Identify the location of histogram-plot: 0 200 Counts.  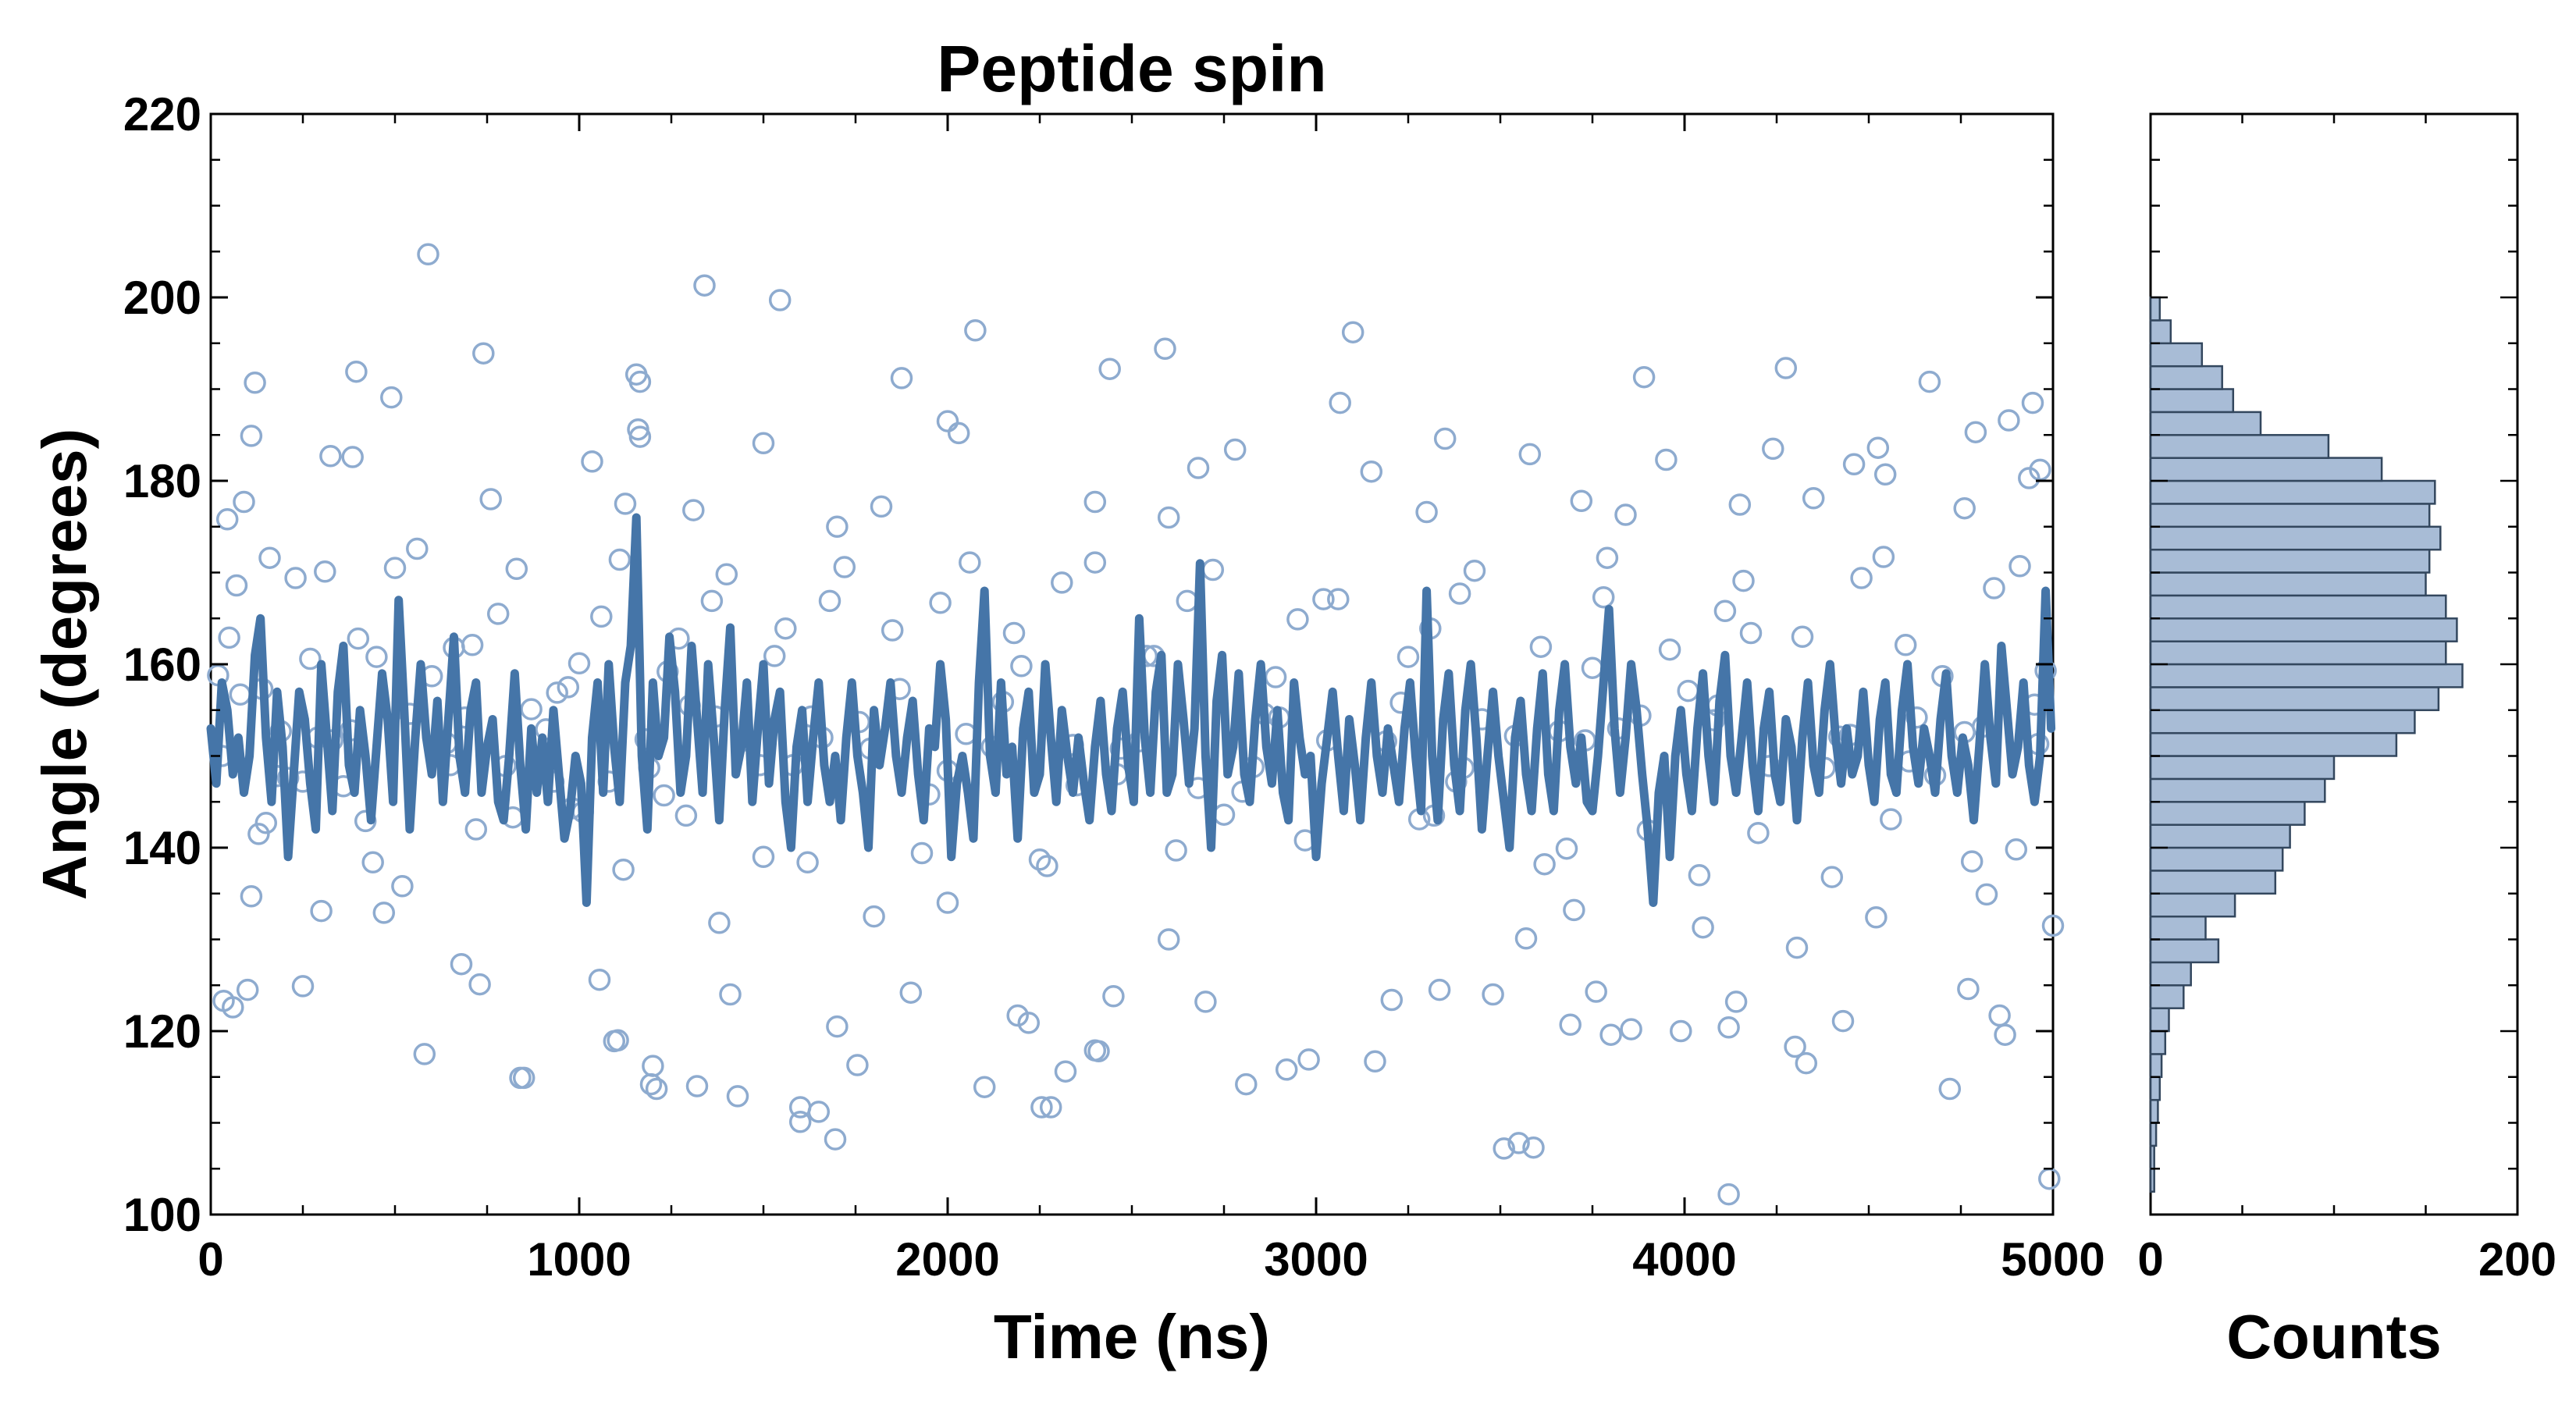
(2346, 742).